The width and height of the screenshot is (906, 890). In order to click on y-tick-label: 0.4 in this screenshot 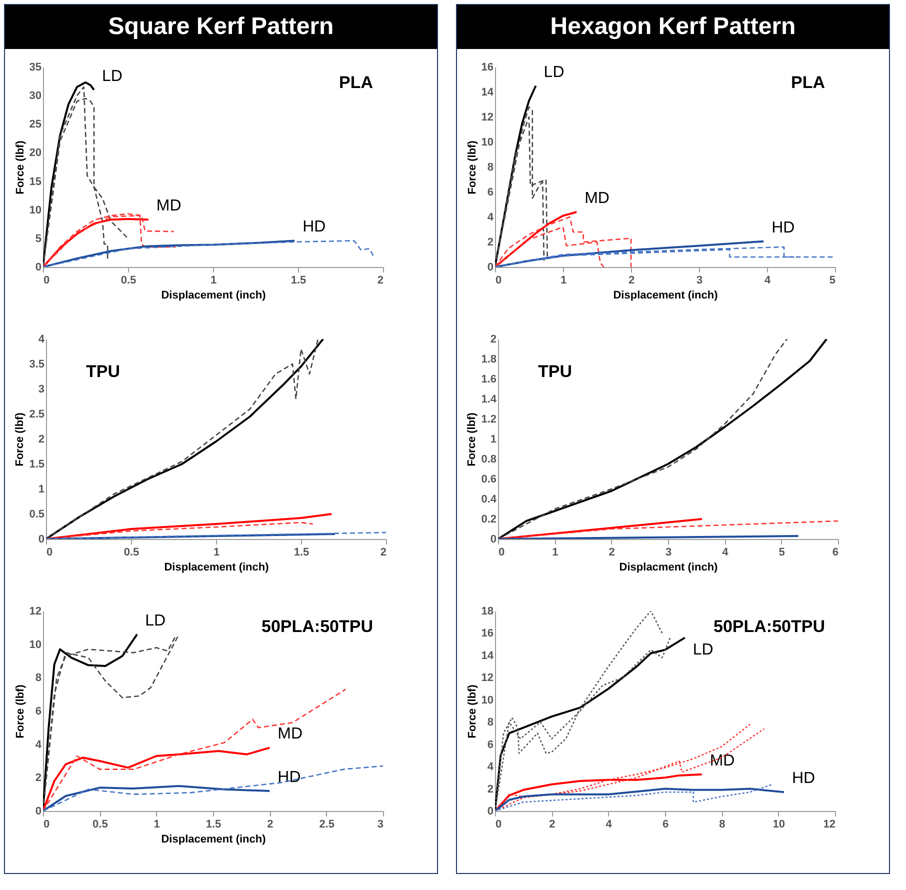, I will do `click(489, 500)`.